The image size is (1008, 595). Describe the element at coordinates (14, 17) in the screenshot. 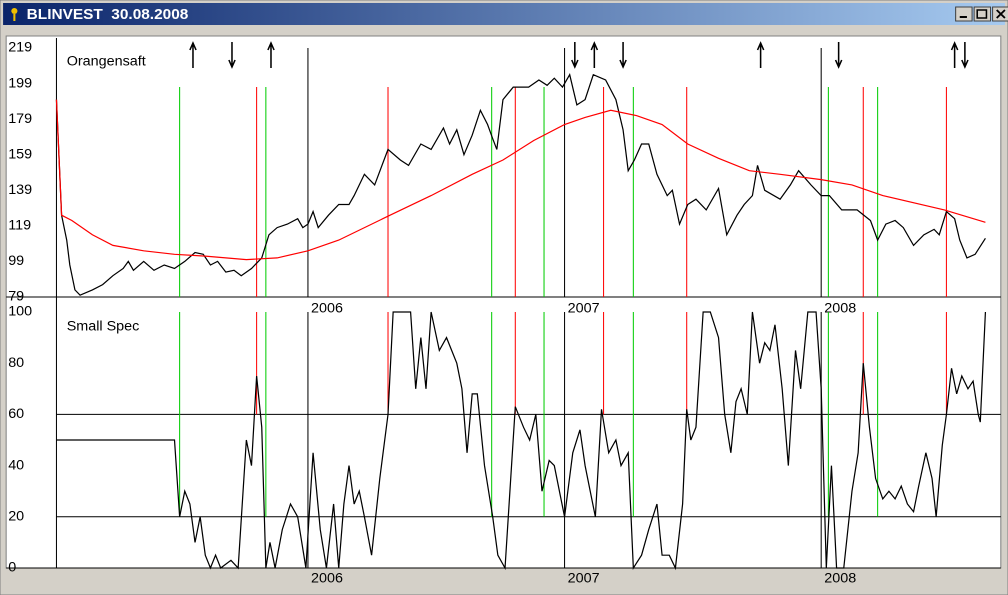

I see `app-icon-stem` at that location.